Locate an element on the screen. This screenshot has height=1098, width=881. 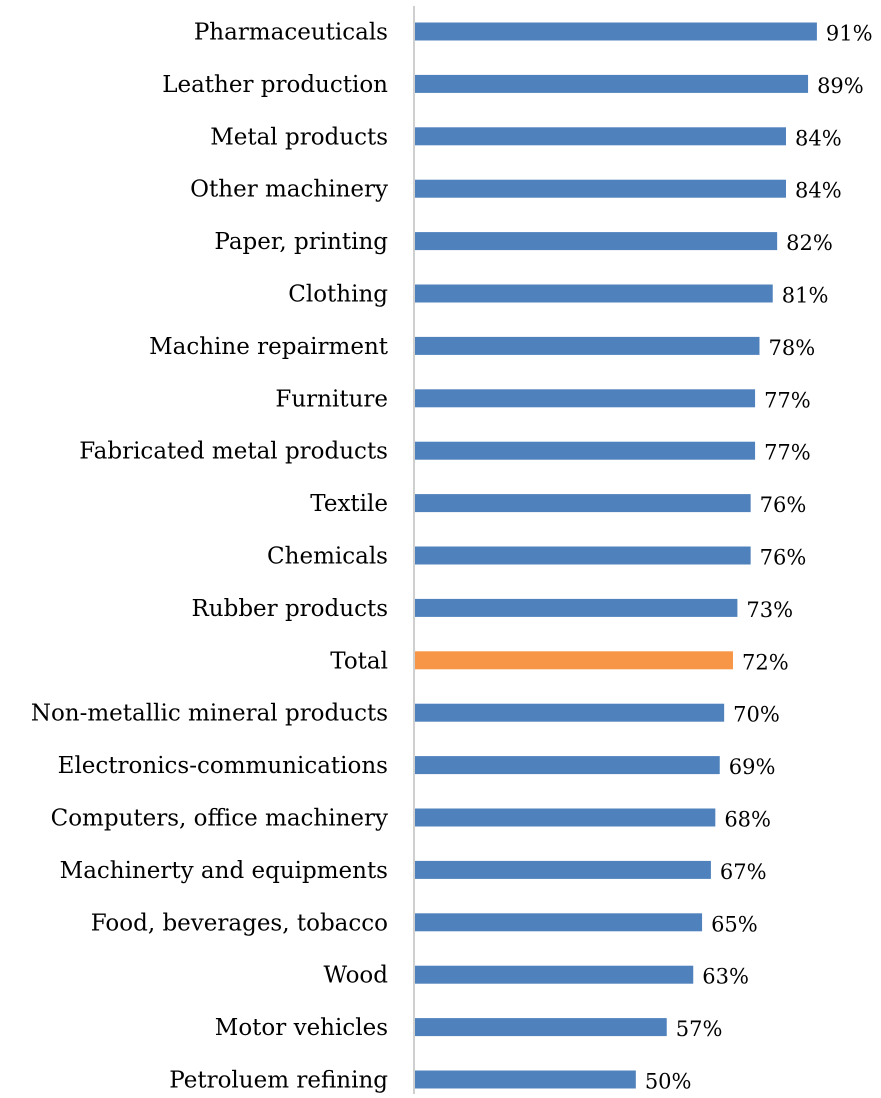
value-label-food-beverages-tobacco: 65% is located at coordinates (734, 924).